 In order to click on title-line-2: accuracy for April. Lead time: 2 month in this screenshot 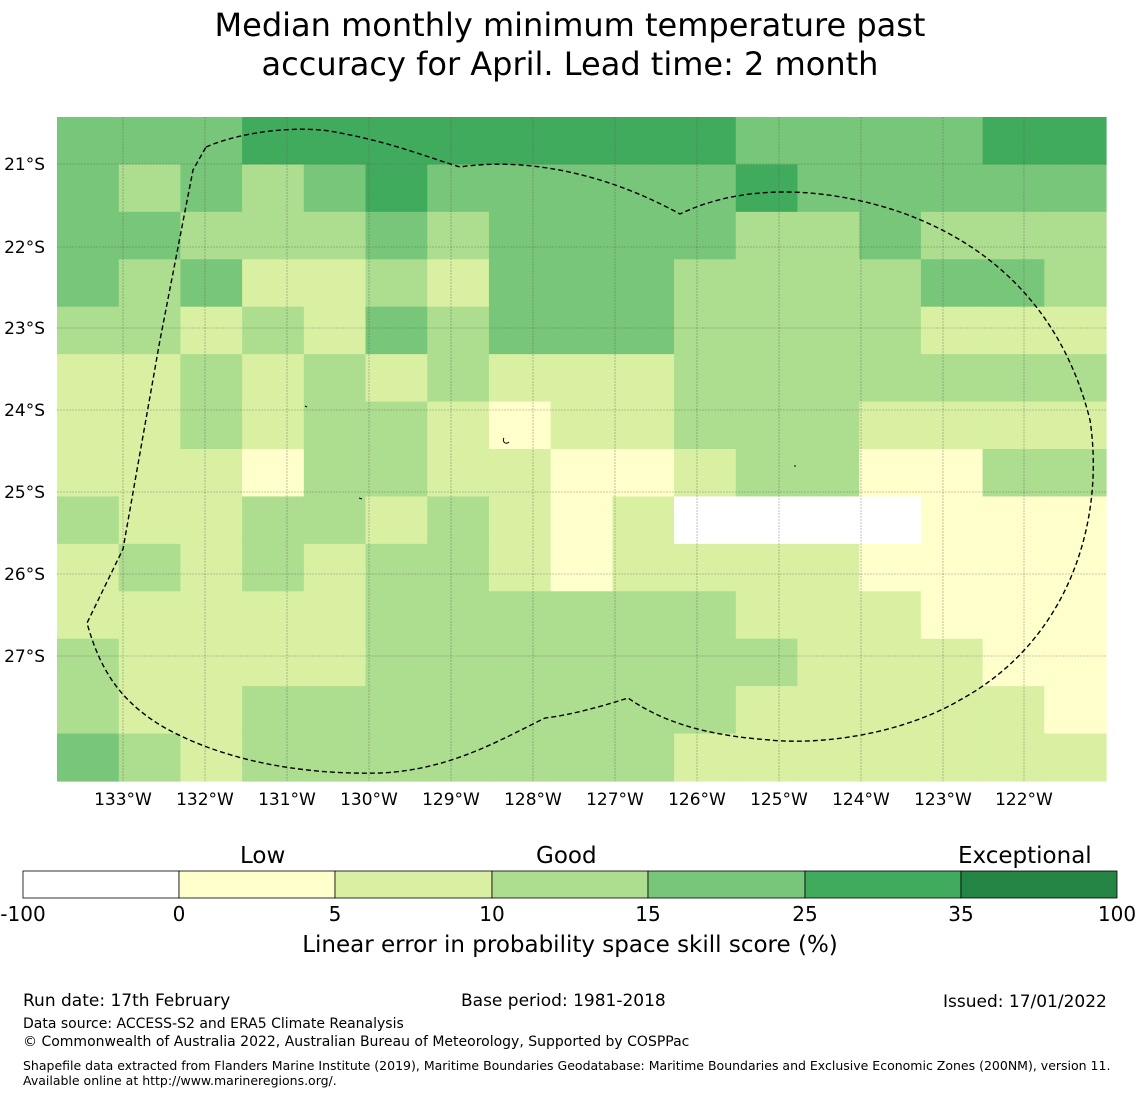, I will do `click(570, 64)`.